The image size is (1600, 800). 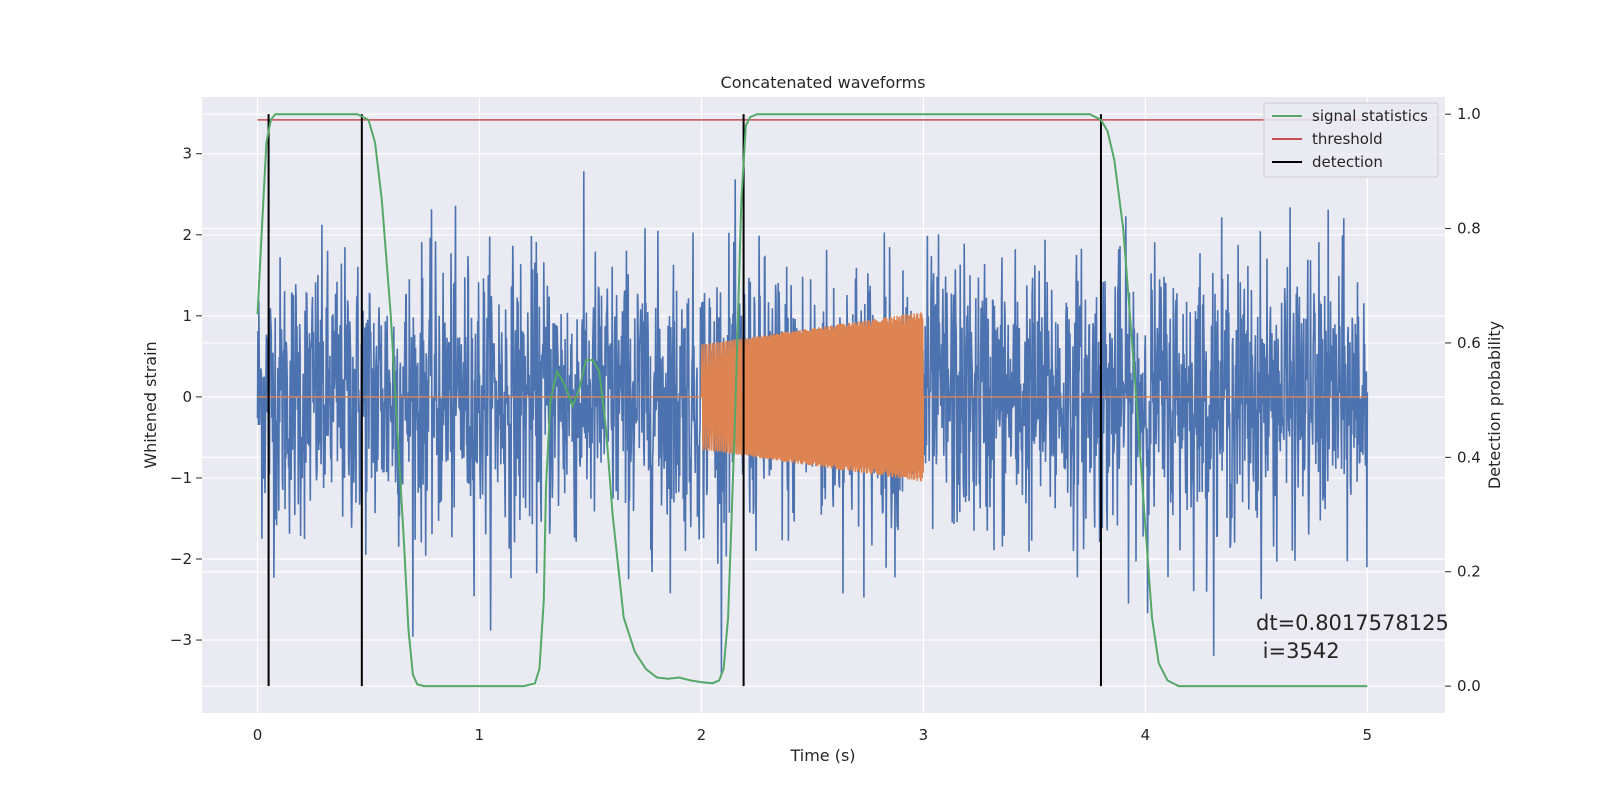 I want to click on legend-box, so click(x=1351, y=140).